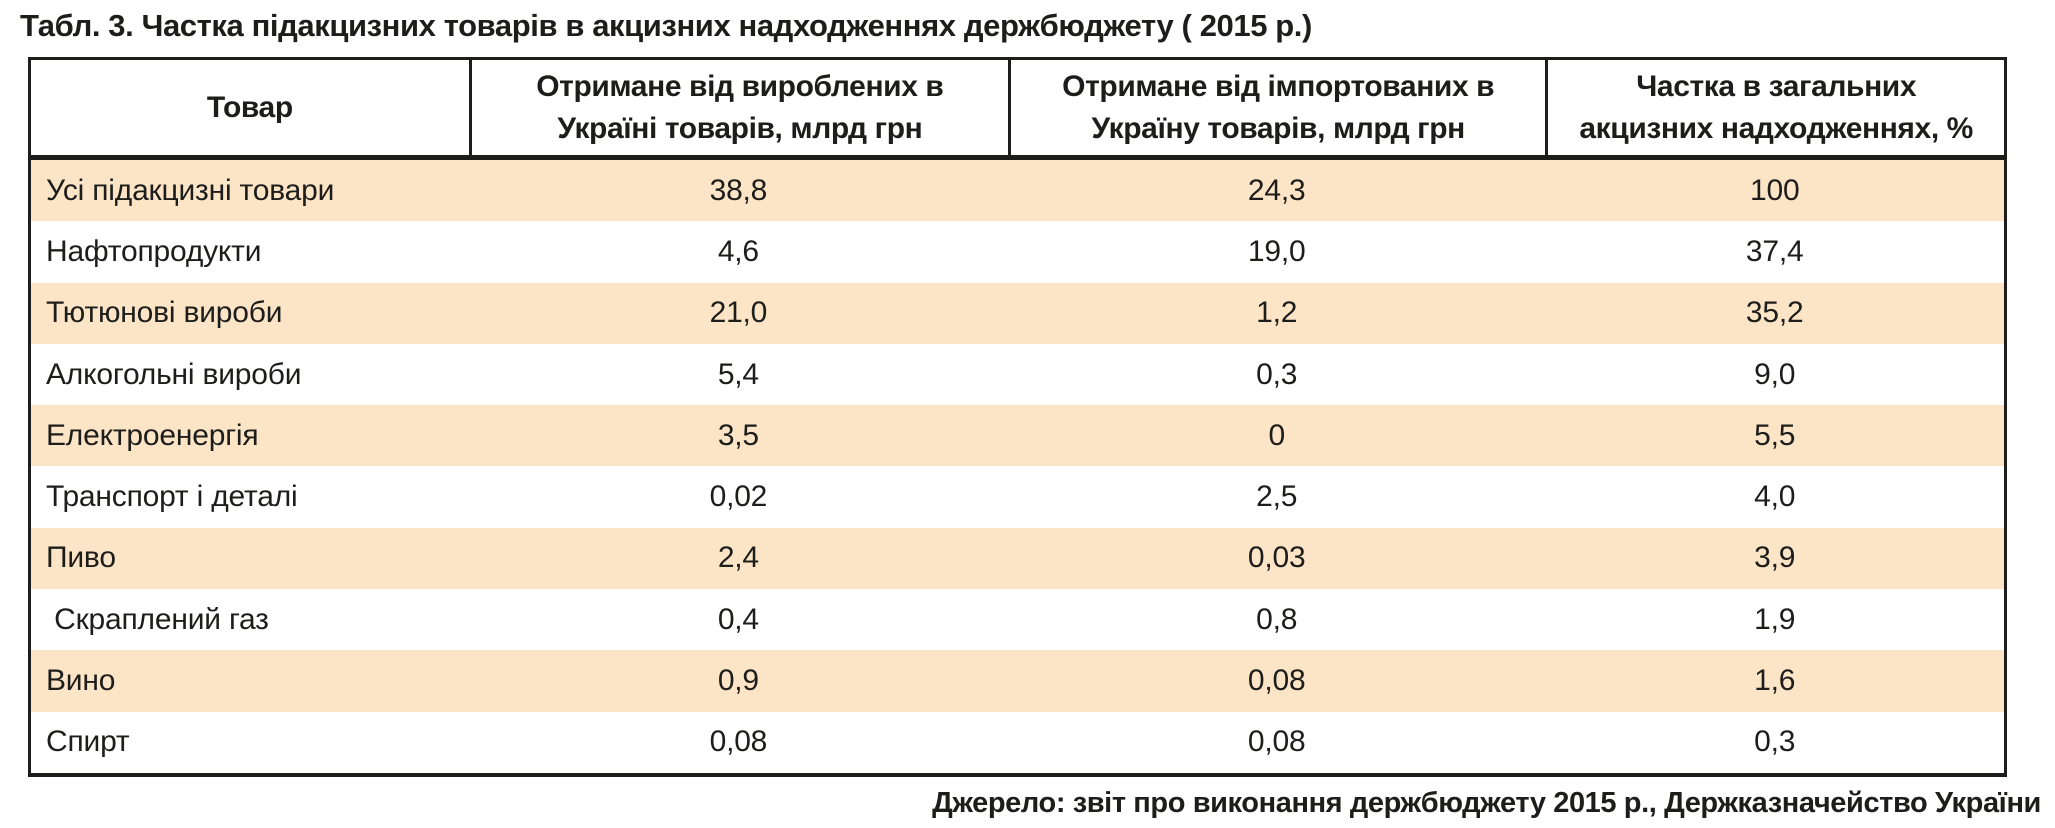  Describe the element at coordinates (1277, 313) in the screenshot. I see `value-cell: 1,2` at that location.